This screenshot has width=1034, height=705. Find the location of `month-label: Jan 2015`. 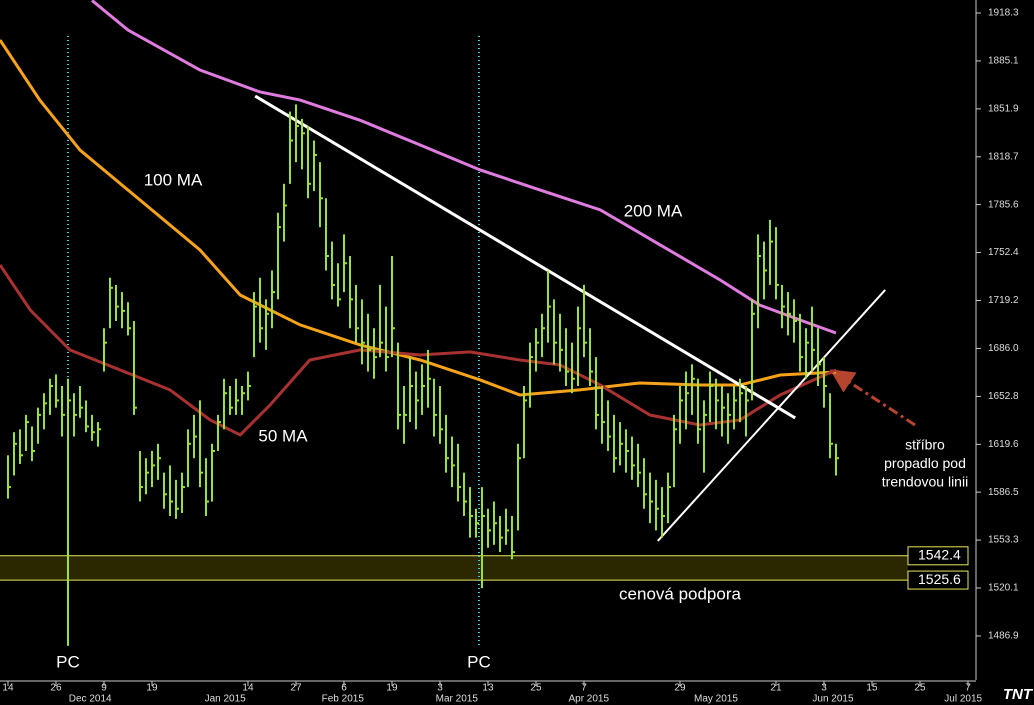

month-label: Jan 2015 is located at coordinates (226, 699).